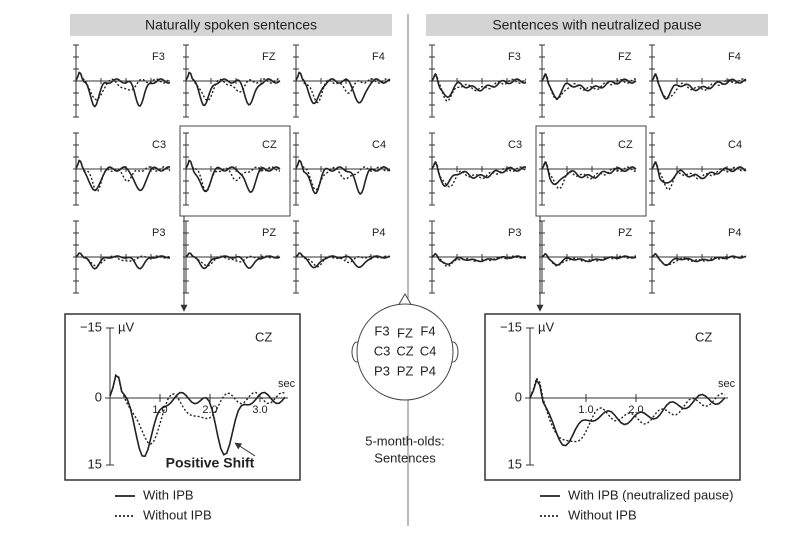  Describe the element at coordinates (405, 300) in the screenshot. I see `head-nose` at that location.